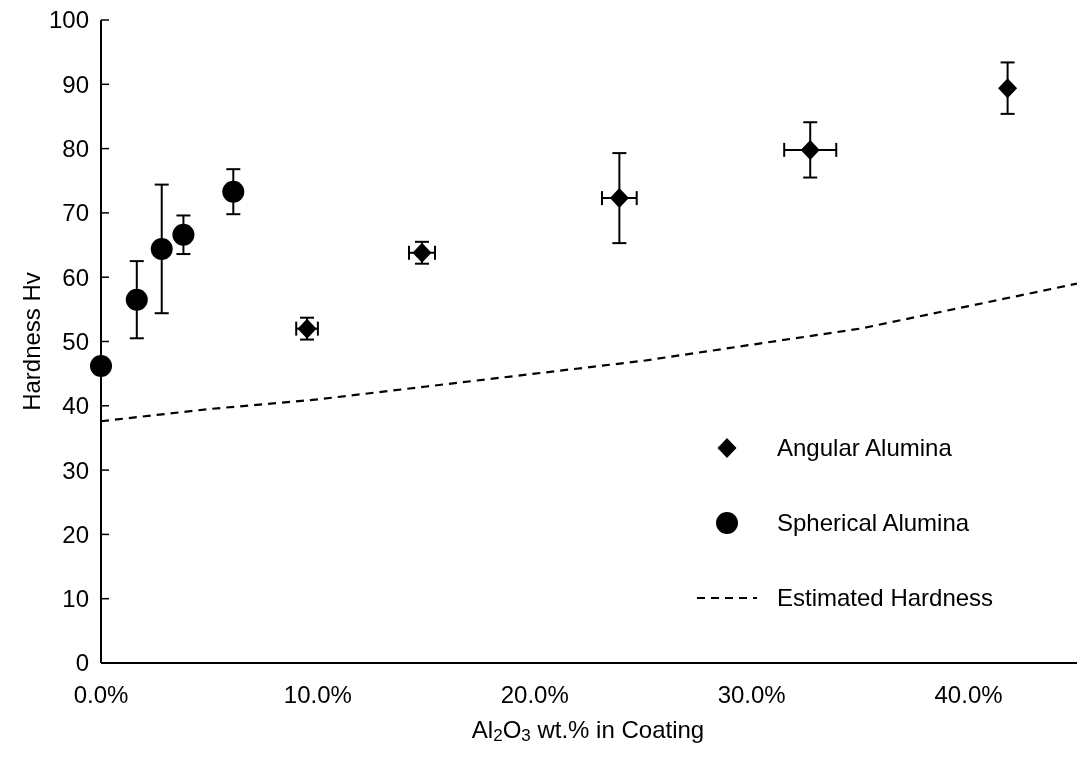 The image size is (1077, 763). What do you see at coordinates (751, 694) in the screenshot?
I see `x-tick-label: 30.0%` at bounding box center [751, 694].